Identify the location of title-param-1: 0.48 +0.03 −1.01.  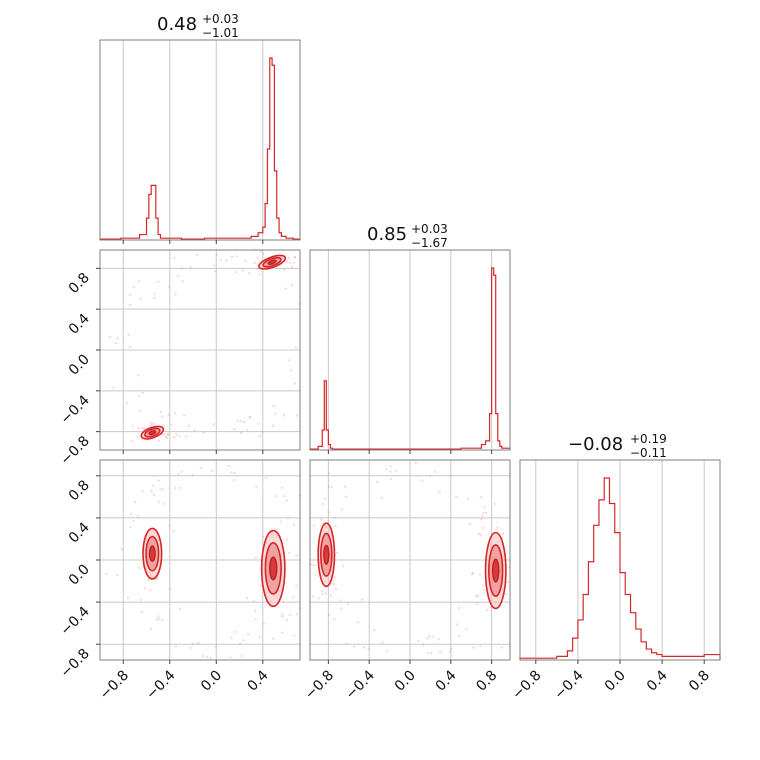
(198, 26).